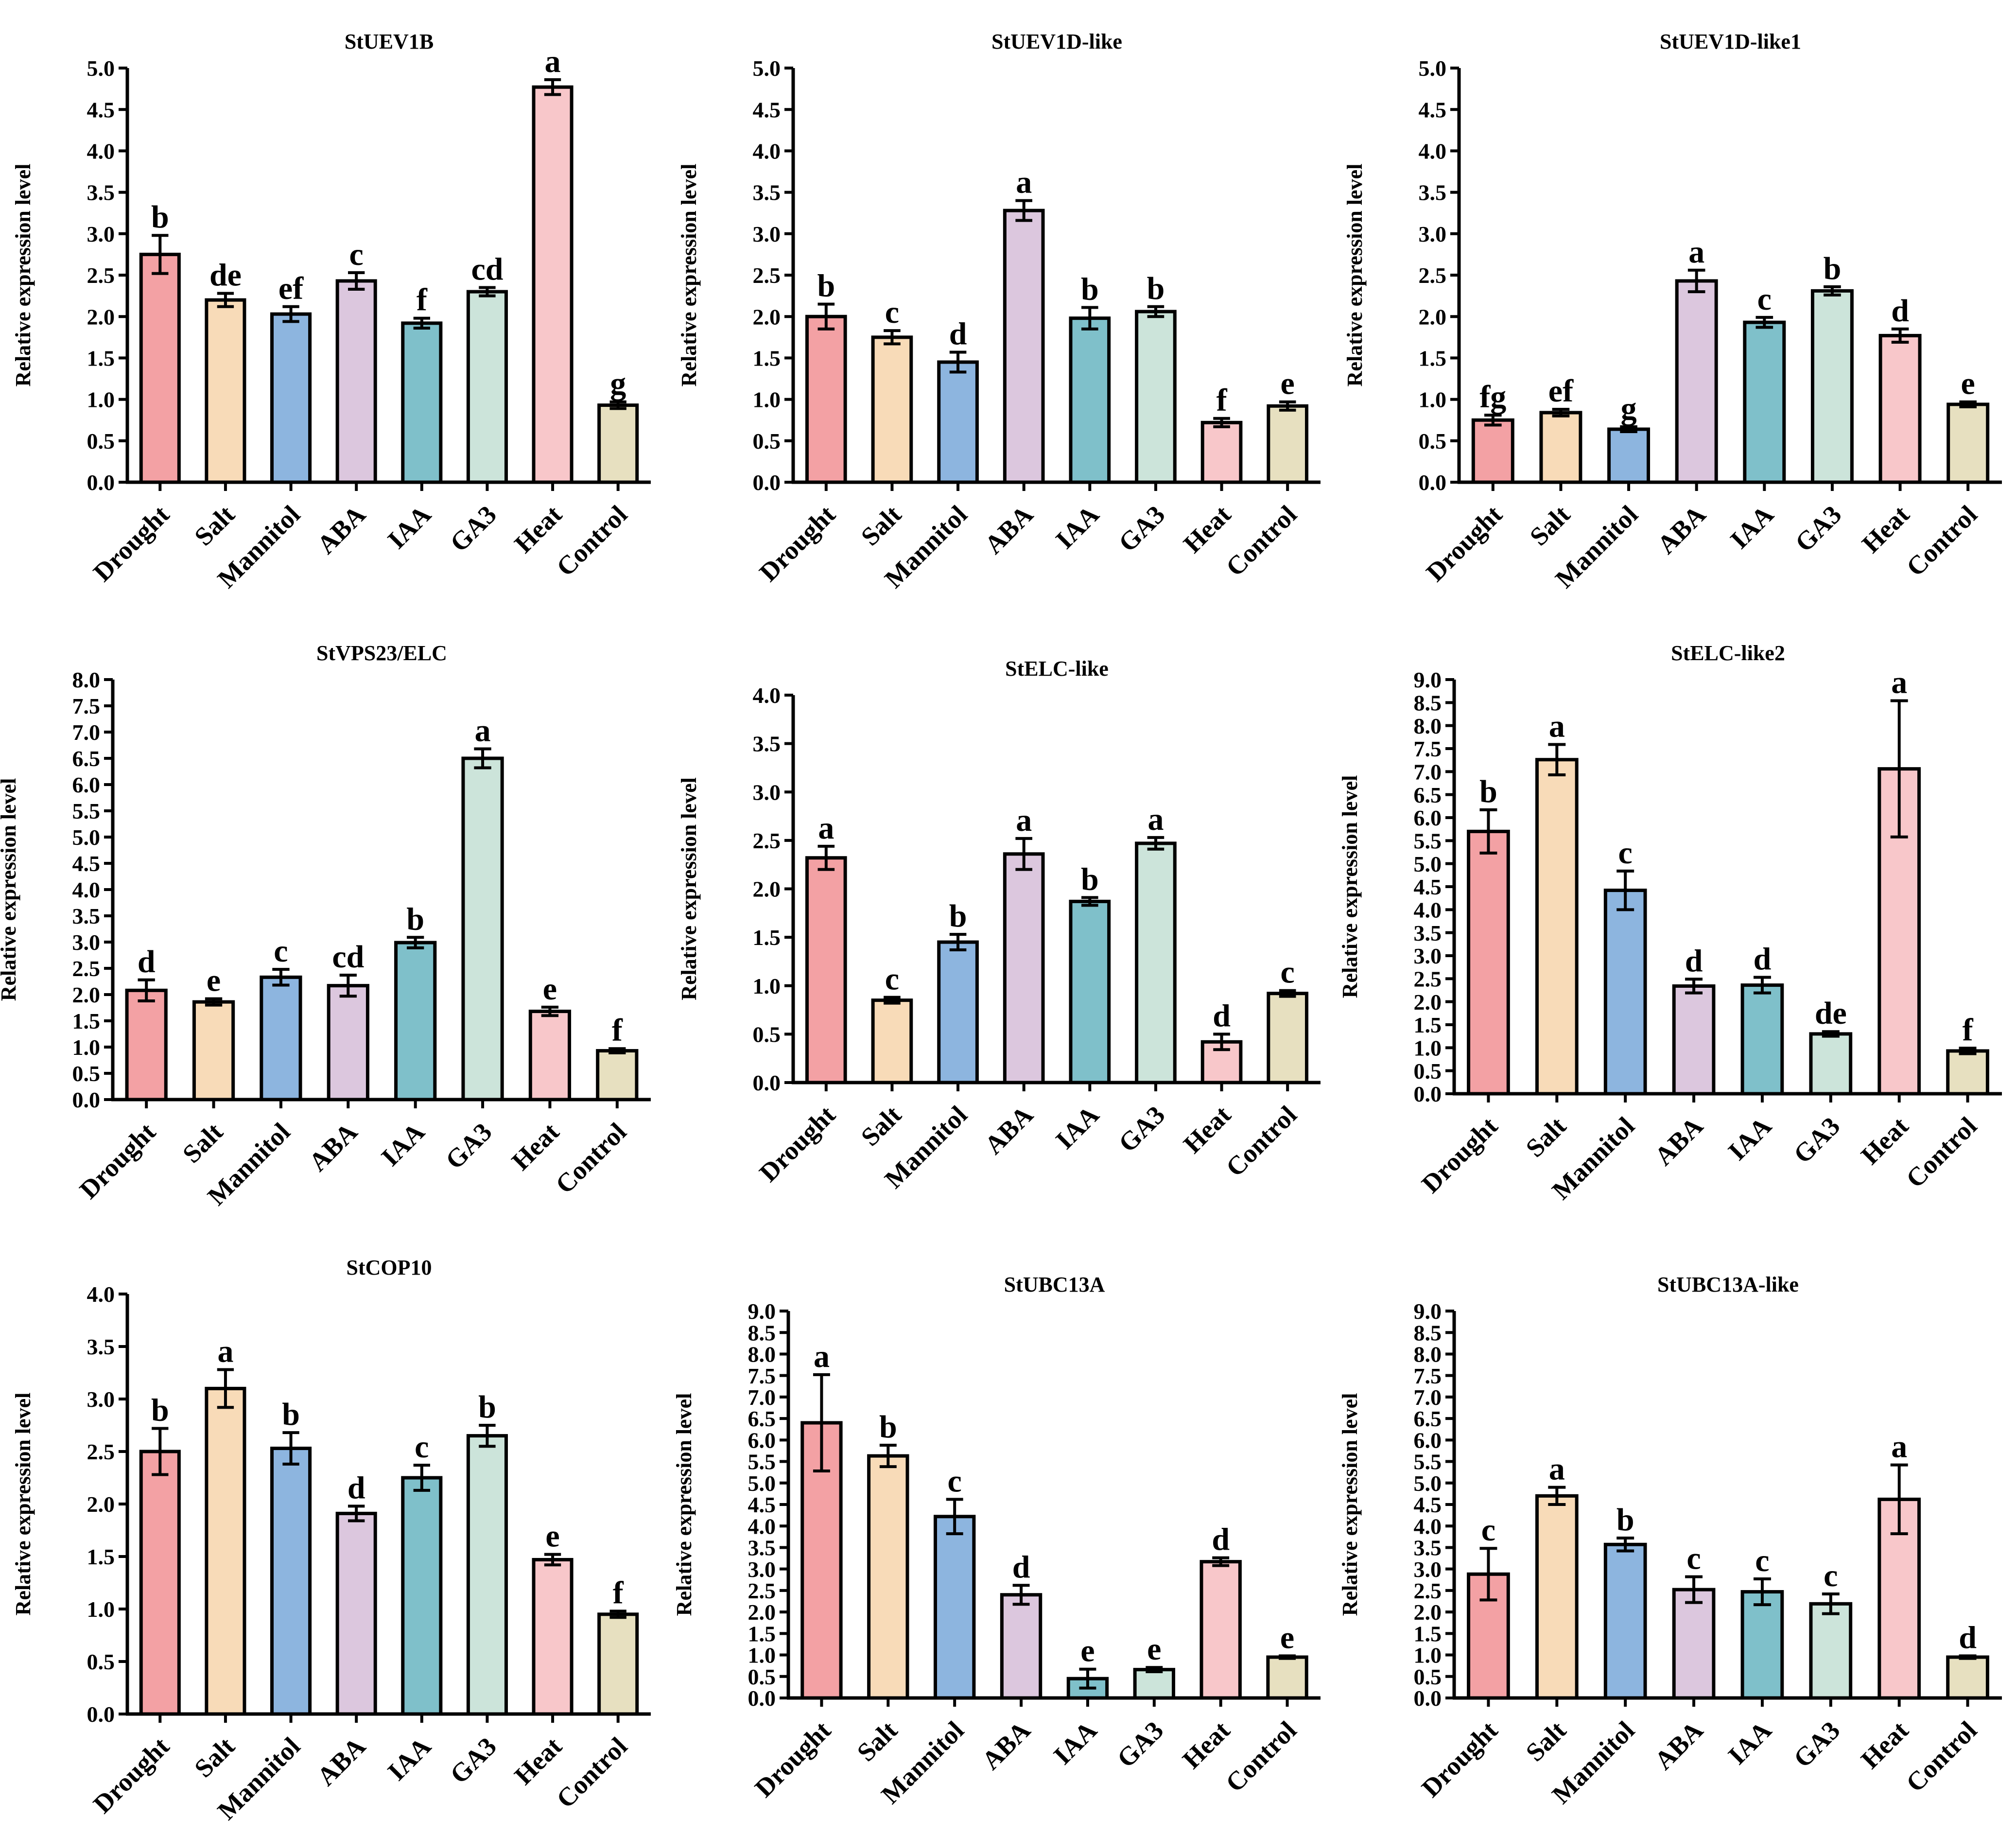 The width and height of the screenshot is (2016, 1837). I want to click on y-tick-label: 7.0, so click(1428, 1397).